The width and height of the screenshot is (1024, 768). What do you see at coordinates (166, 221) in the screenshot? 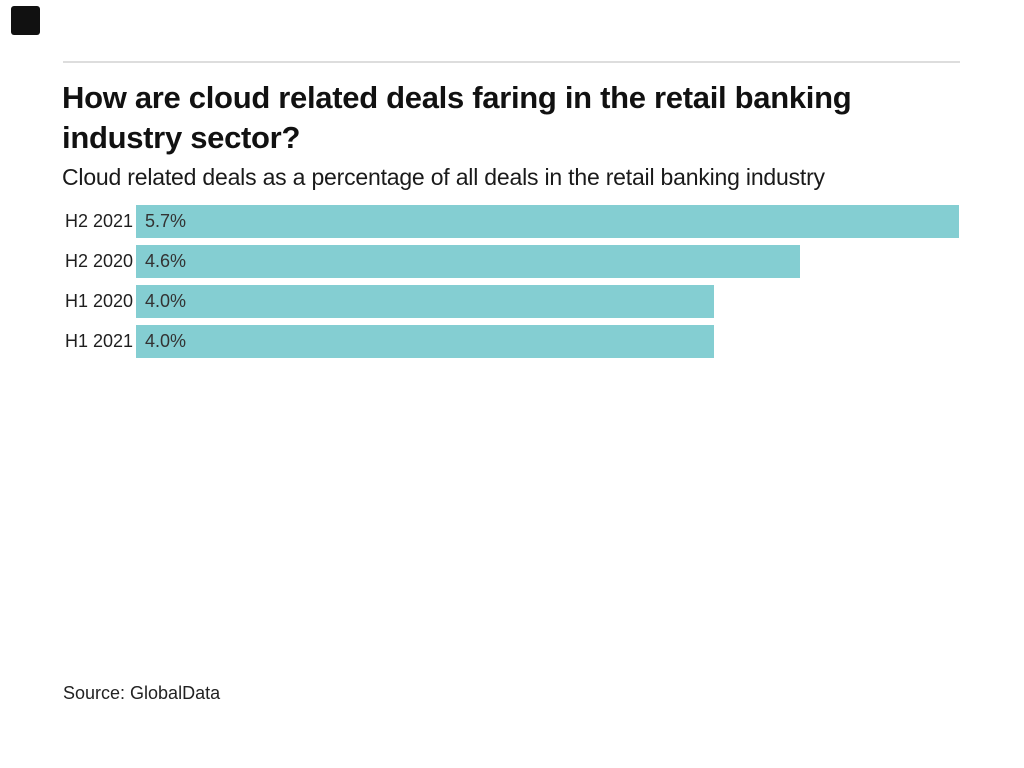
I see `bar-value-label: 5.7%` at bounding box center [166, 221].